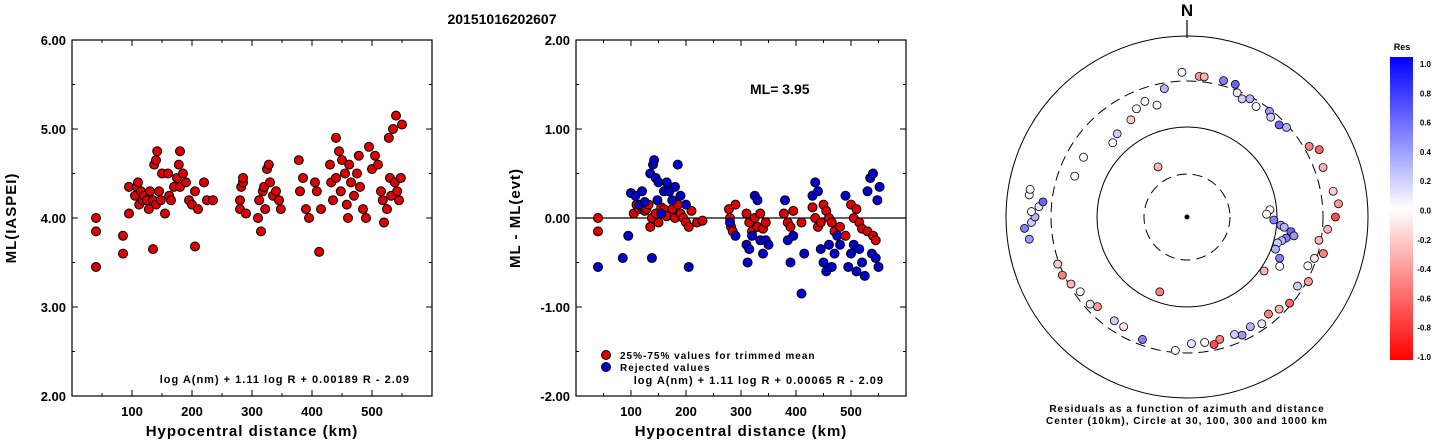  What do you see at coordinates (53, 218) in the screenshot?
I see `y-tick-label: 4.00` at bounding box center [53, 218].